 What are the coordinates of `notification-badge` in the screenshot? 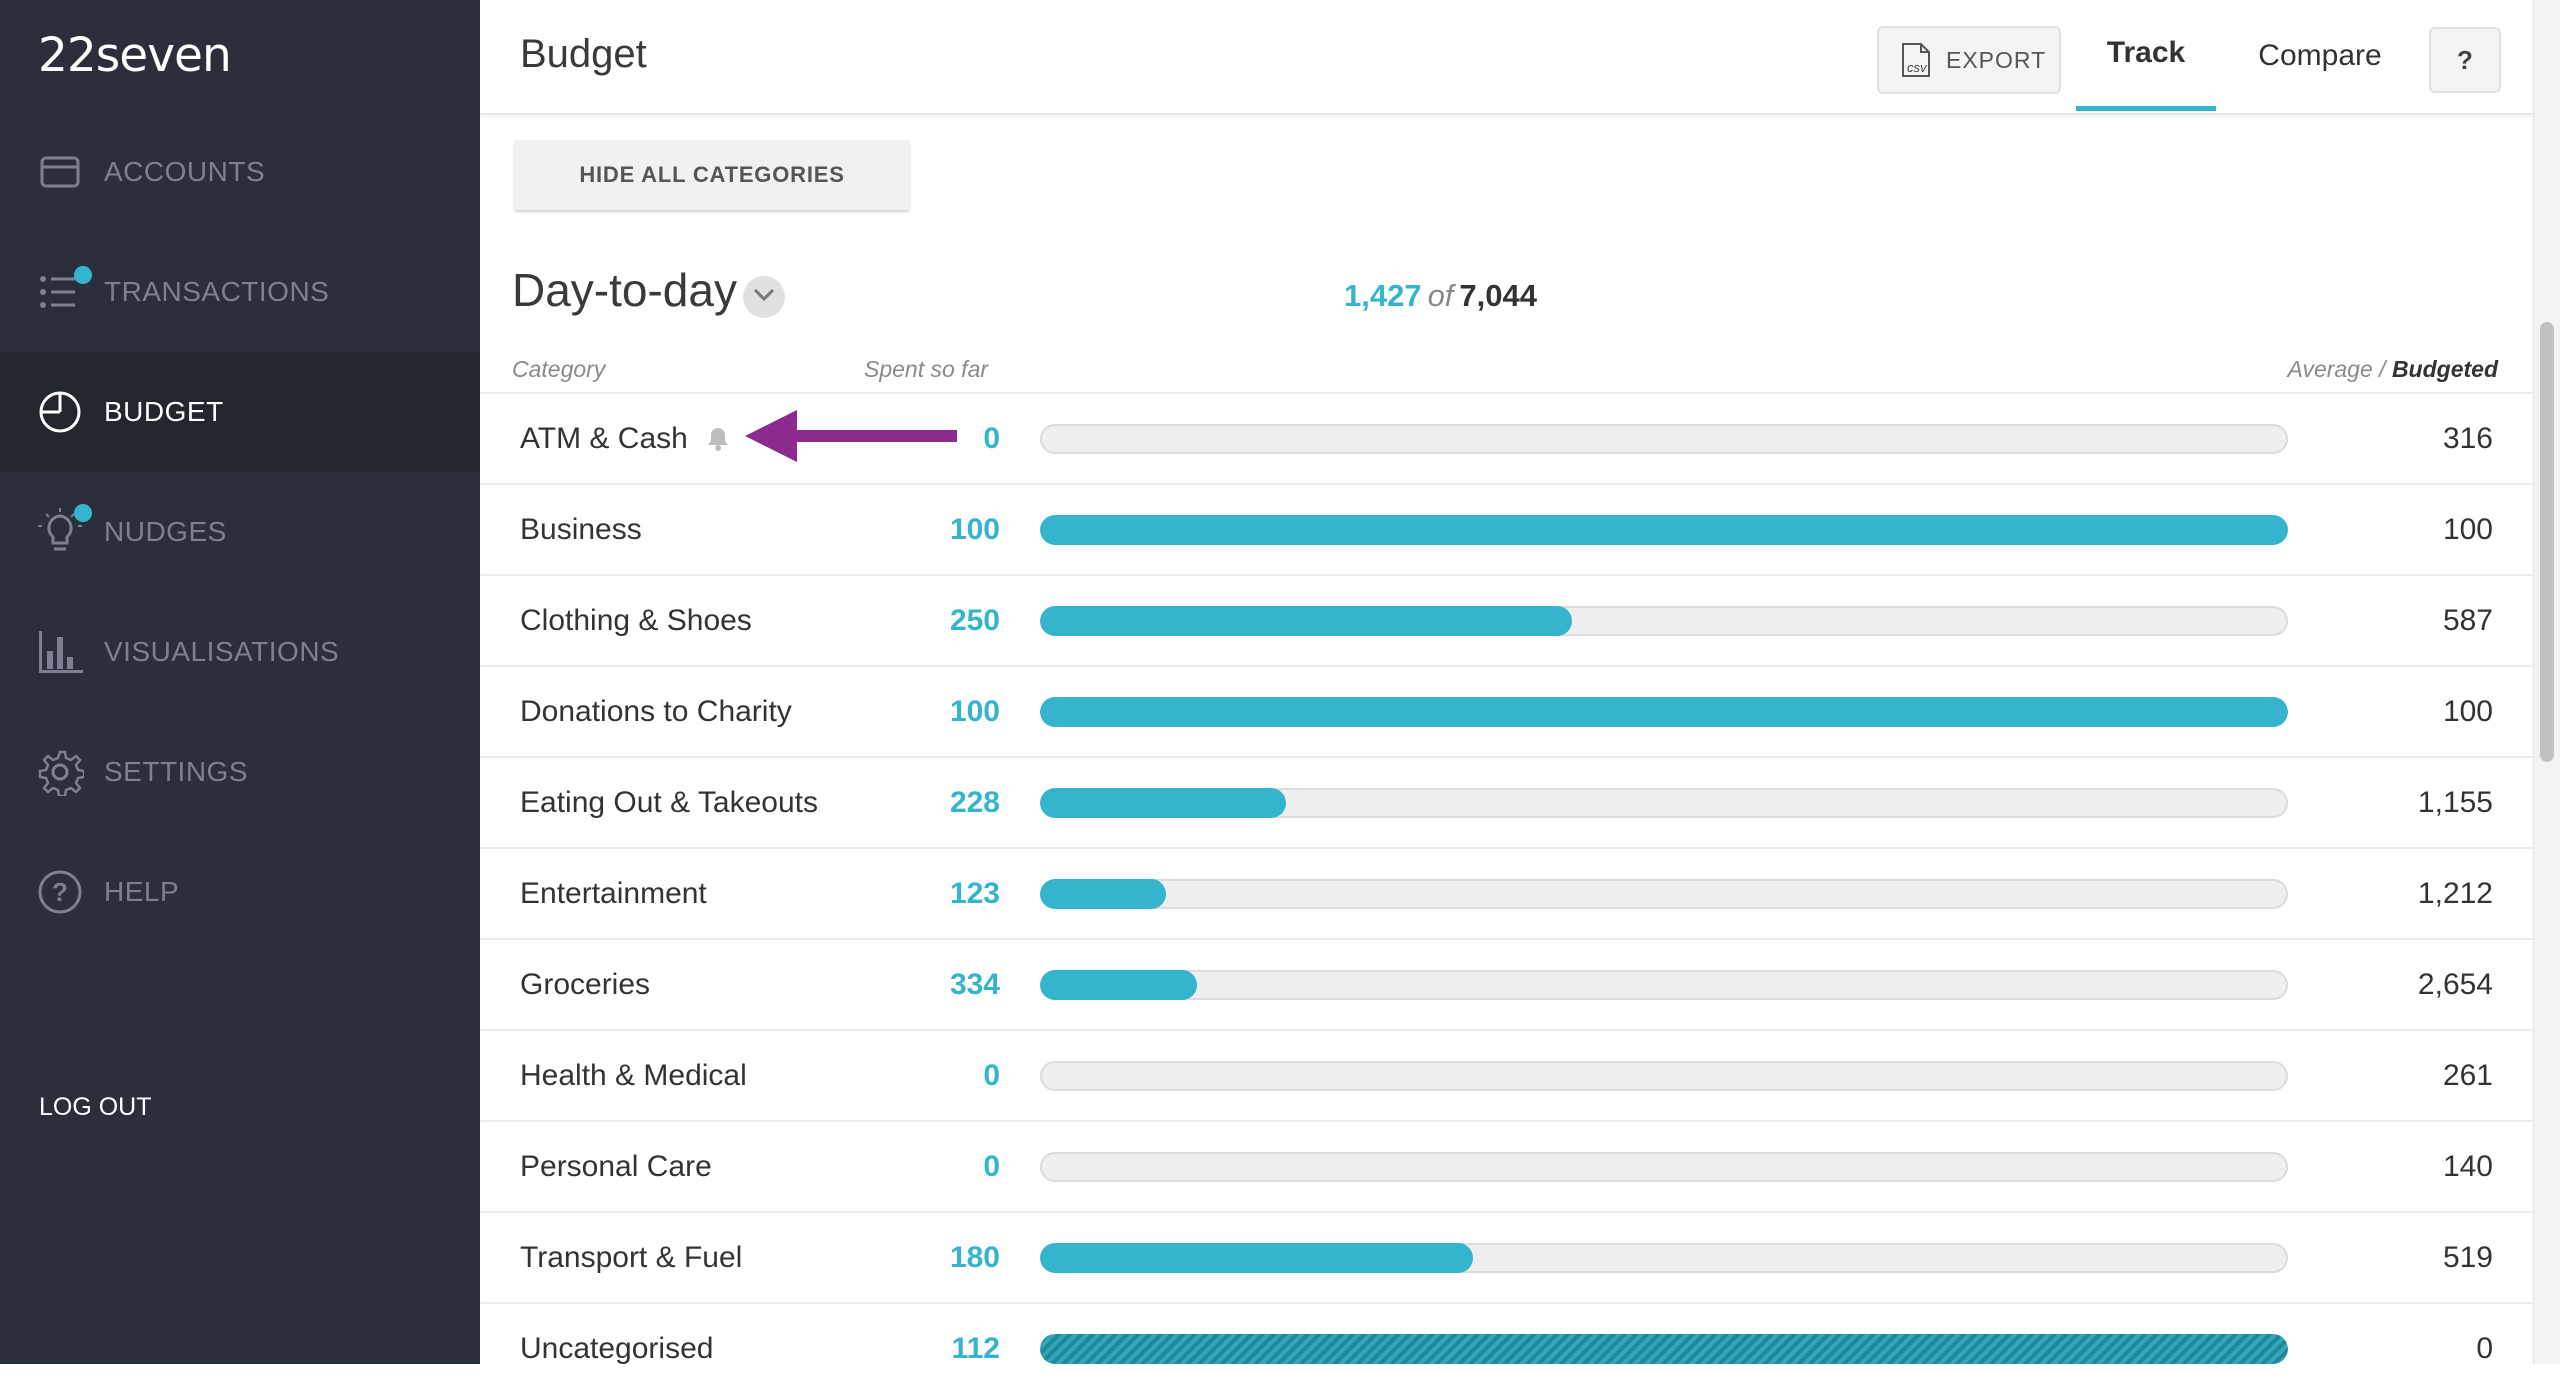 It's located at (83, 275).